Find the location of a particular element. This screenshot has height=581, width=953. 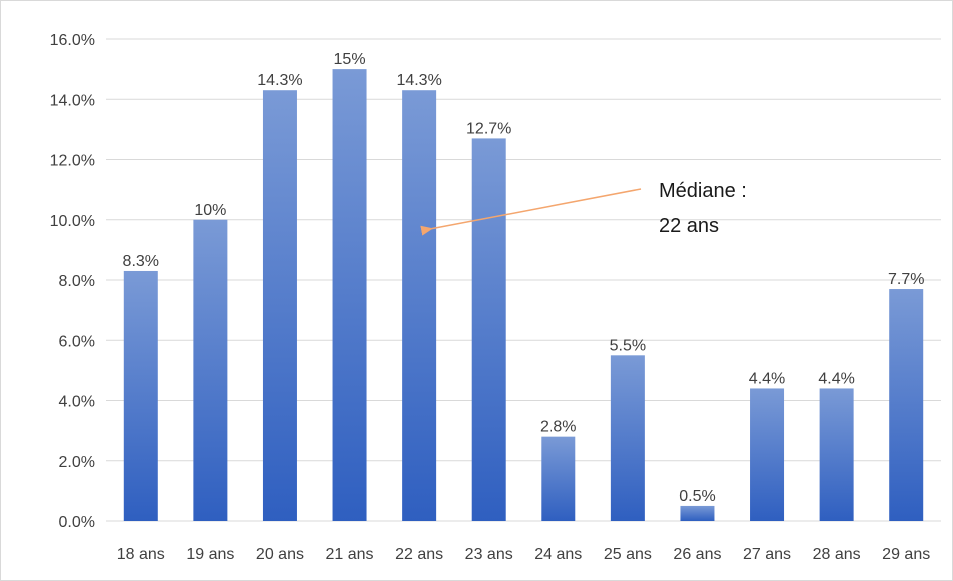

y-tick-label: 8.0% is located at coordinates (77, 281).